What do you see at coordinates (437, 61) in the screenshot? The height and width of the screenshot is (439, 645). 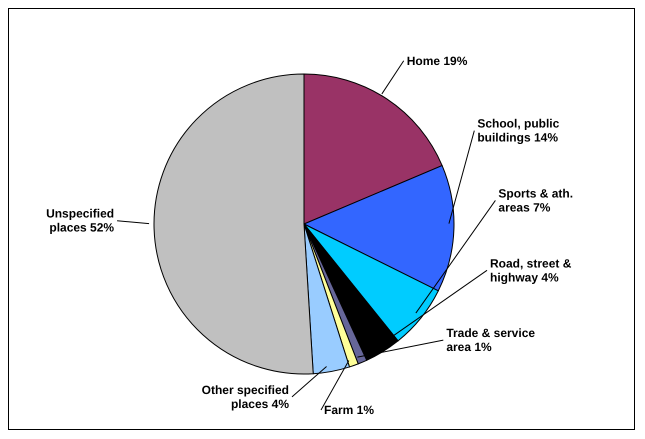 I see `slice-label: Home 19%` at bounding box center [437, 61].